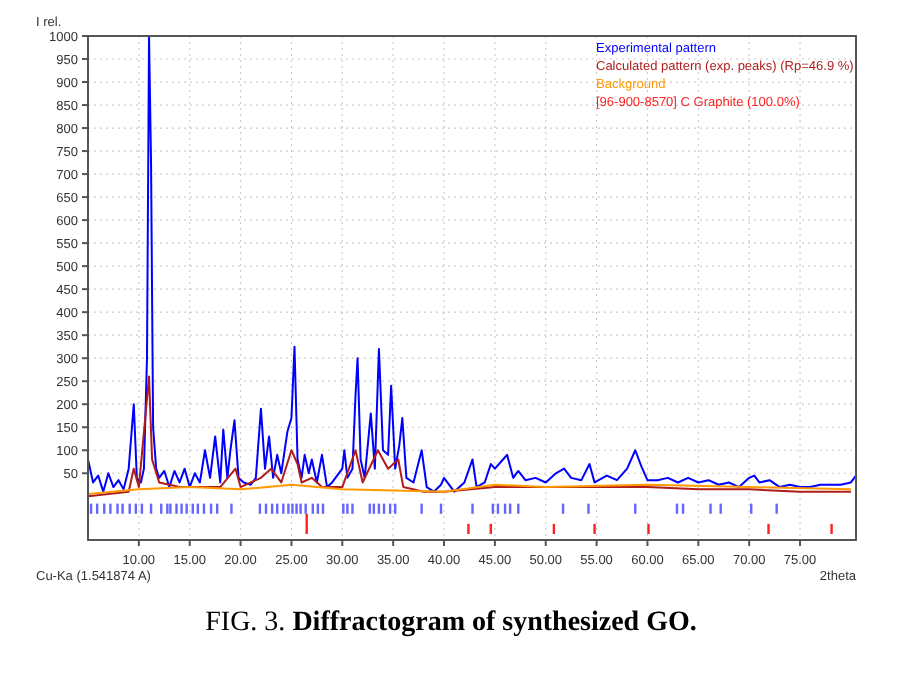  What do you see at coordinates (451, 623) in the screenshot?
I see `text: FIG. 3. Diffractogram of synthesized GO.` at bounding box center [451, 623].